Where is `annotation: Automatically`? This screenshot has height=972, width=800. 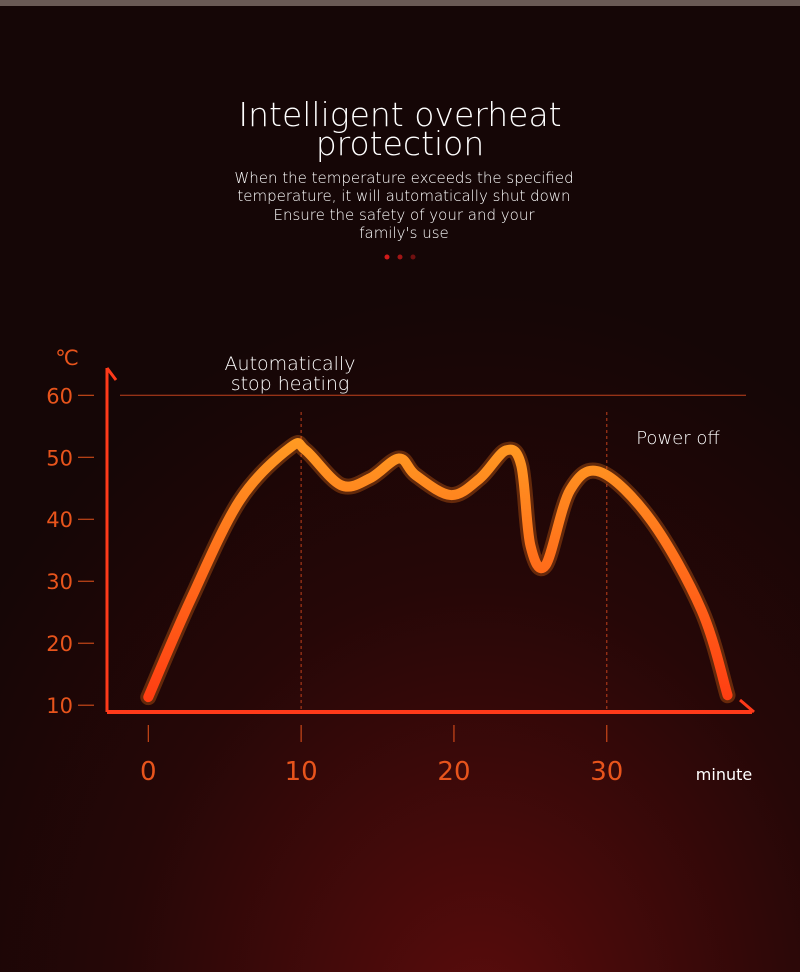 annotation: Automatically is located at coordinates (290, 364).